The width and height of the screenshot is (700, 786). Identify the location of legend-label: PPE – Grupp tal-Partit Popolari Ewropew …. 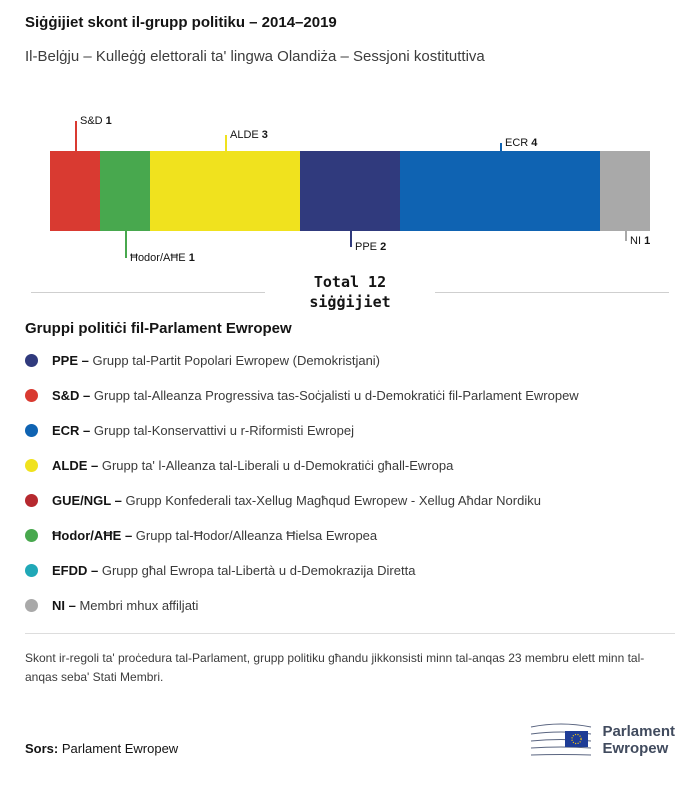
(216, 360).